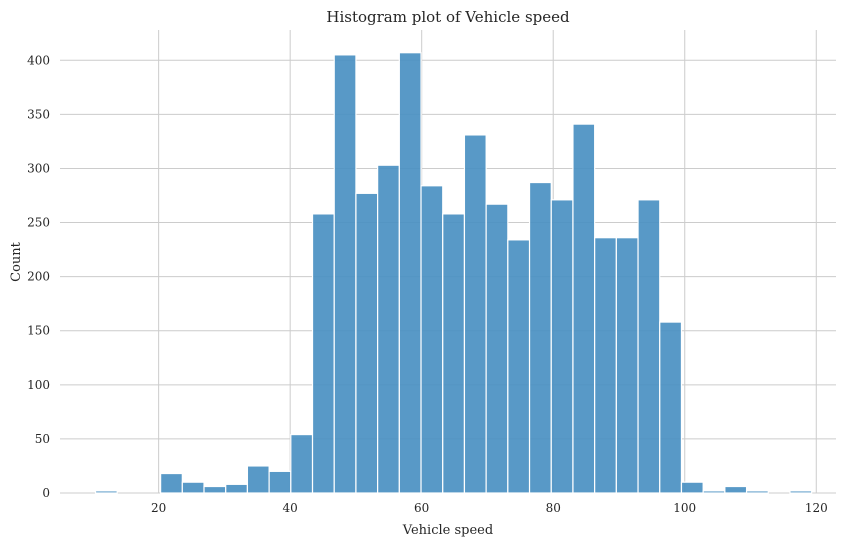  I want to click on y-tick-label: 0, so click(46, 493).